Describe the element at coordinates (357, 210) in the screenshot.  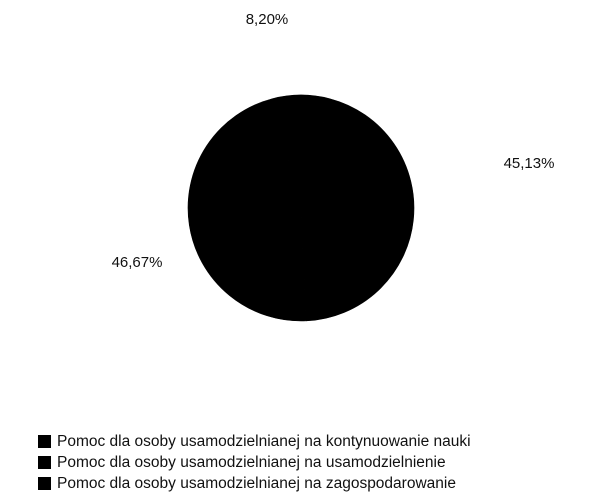
I see `slice-kontynuowanie-nauki` at that location.